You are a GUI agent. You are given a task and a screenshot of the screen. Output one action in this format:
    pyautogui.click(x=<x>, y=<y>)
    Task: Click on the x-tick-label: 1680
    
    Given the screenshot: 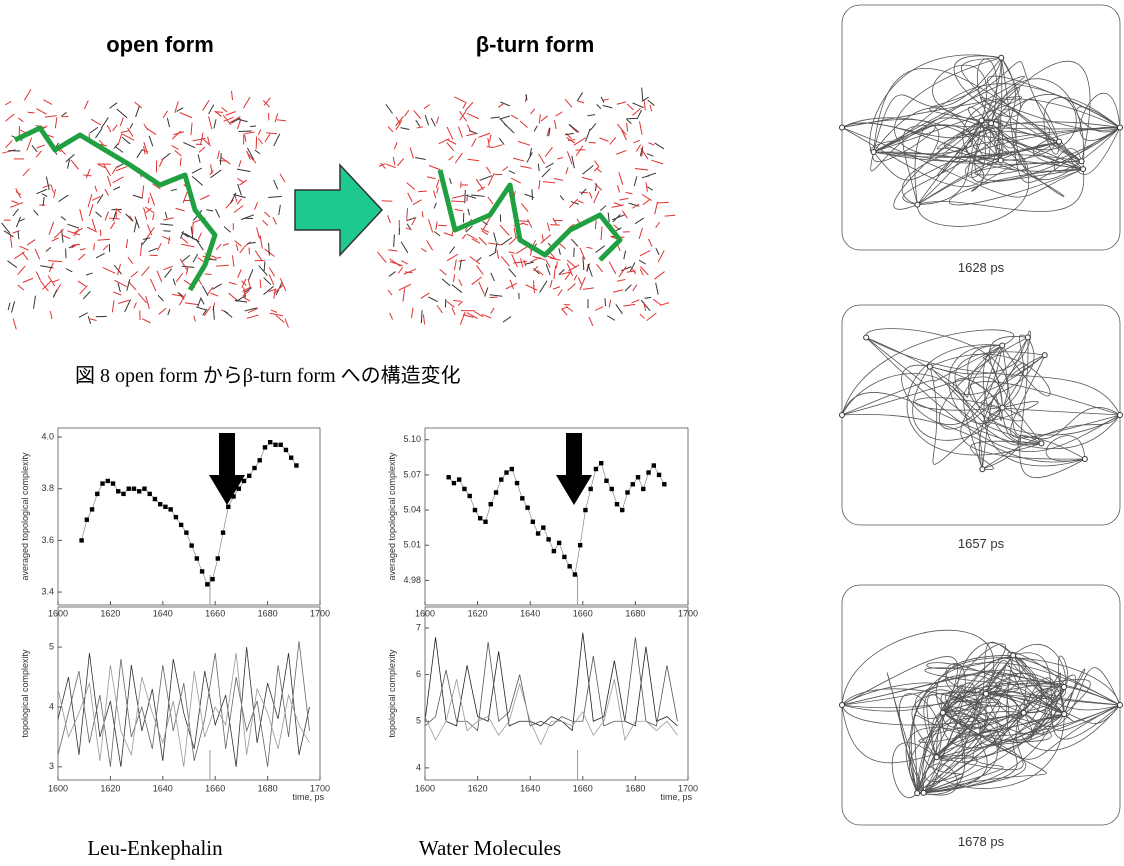 What is the action you would take?
    pyautogui.click(x=268, y=613)
    